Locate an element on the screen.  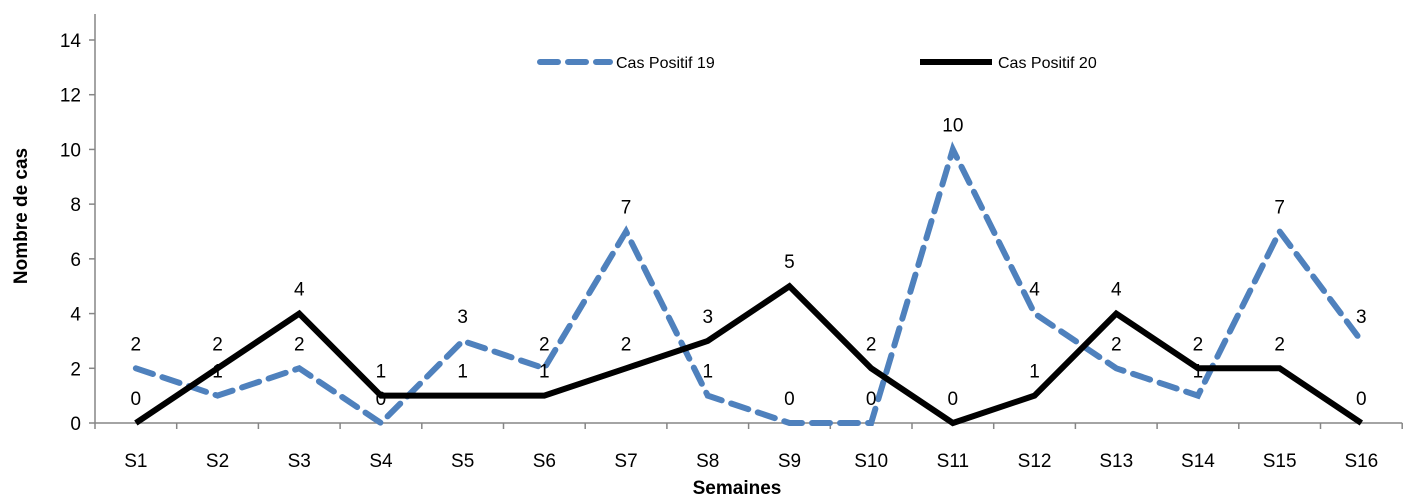
series-2-data-label: 5 is located at coordinates (789, 262).